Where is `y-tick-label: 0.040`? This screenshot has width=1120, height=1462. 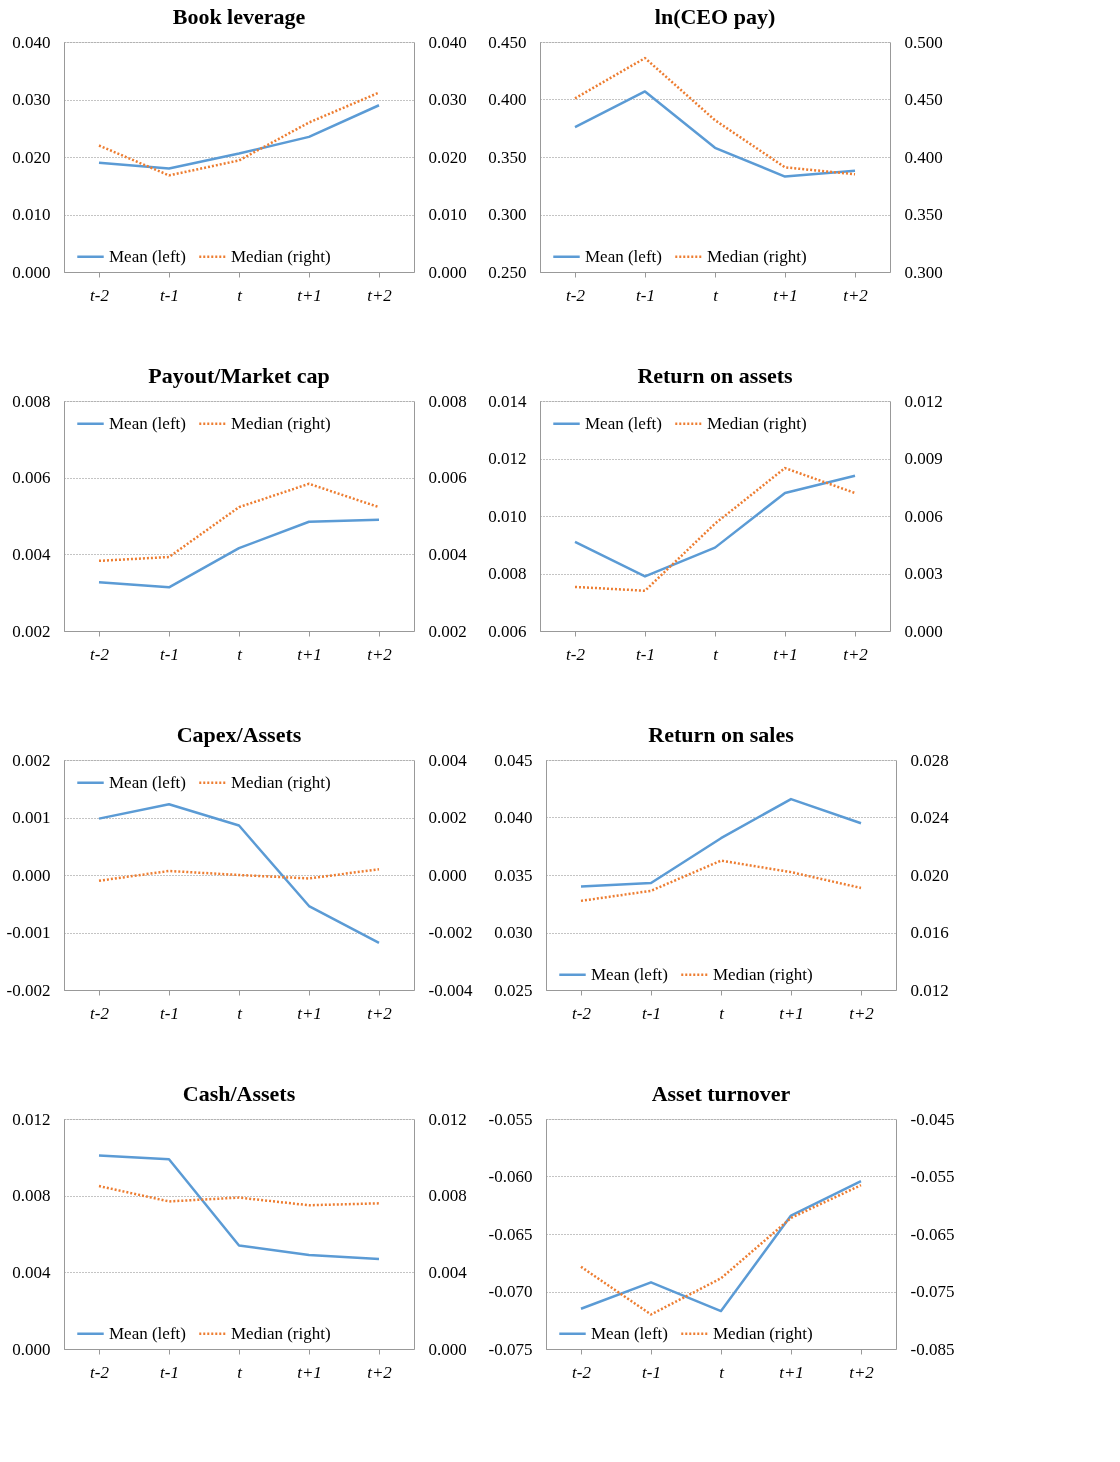
y-tick-label: 0.040 is located at coordinates (31, 42).